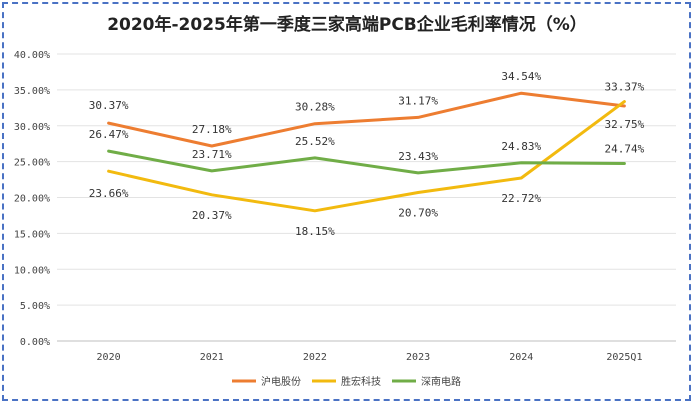 Image resolution: width=695 pixels, height=405 pixels. I want to click on y-tick-label: 0.00%, so click(35, 342).